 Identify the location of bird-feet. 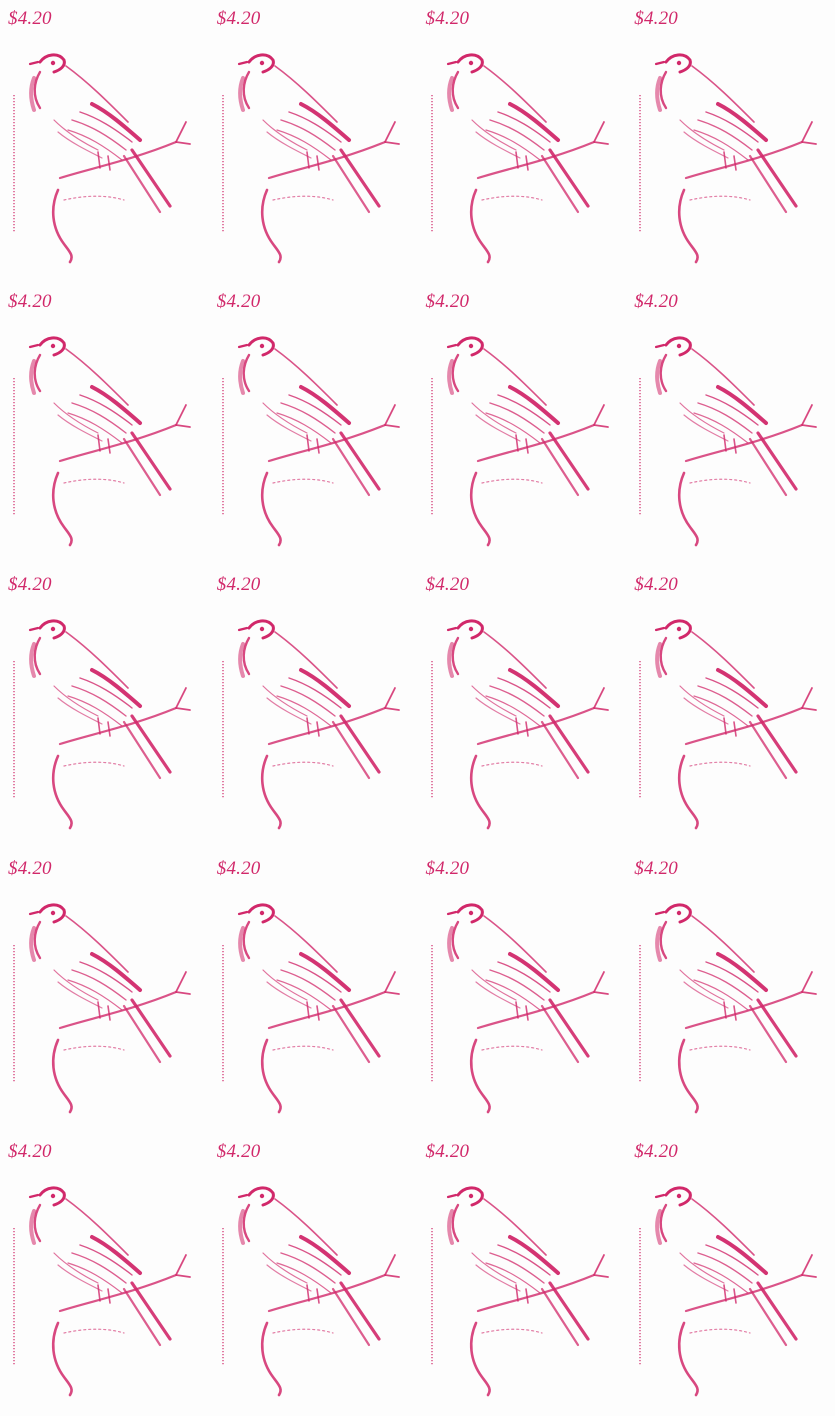
(313, 727).